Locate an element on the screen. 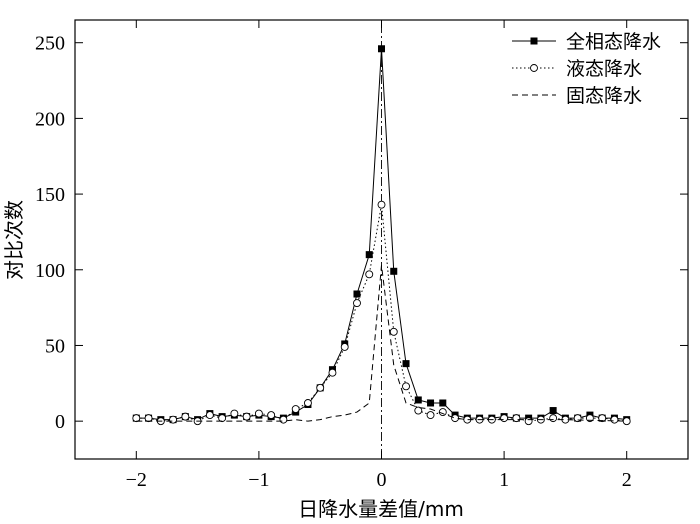  x-tick-label: −2 is located at coordinates (136, 480).